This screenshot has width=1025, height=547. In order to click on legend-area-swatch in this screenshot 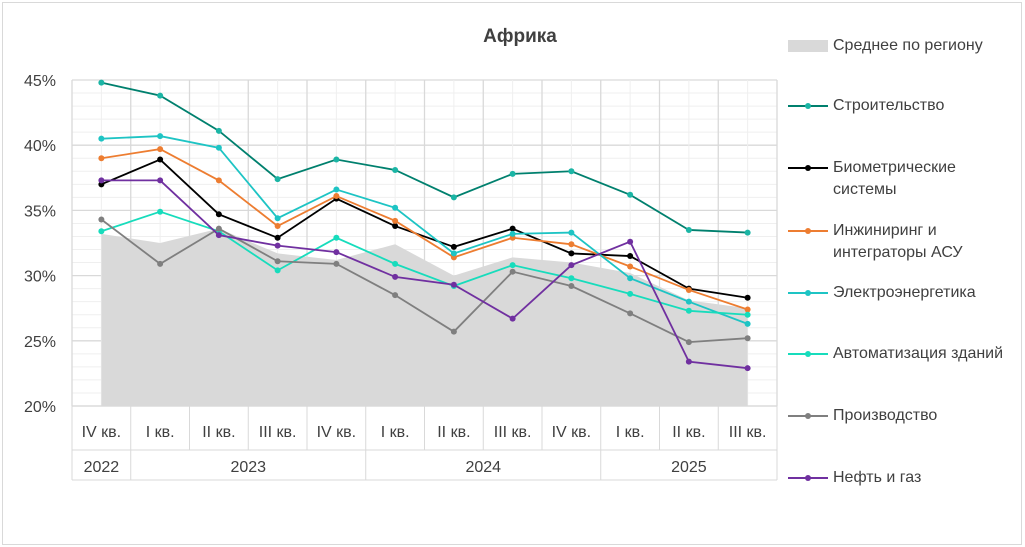, I will do `click(808, 46)`.